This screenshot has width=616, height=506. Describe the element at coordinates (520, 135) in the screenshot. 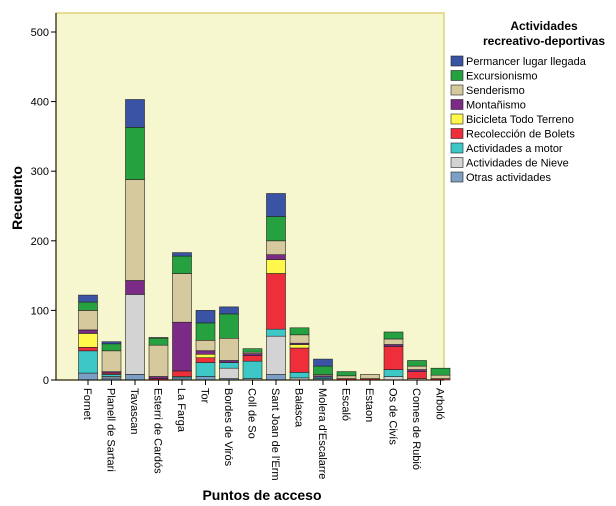

I see `legend-label: Recolección de Bolets` at that location.